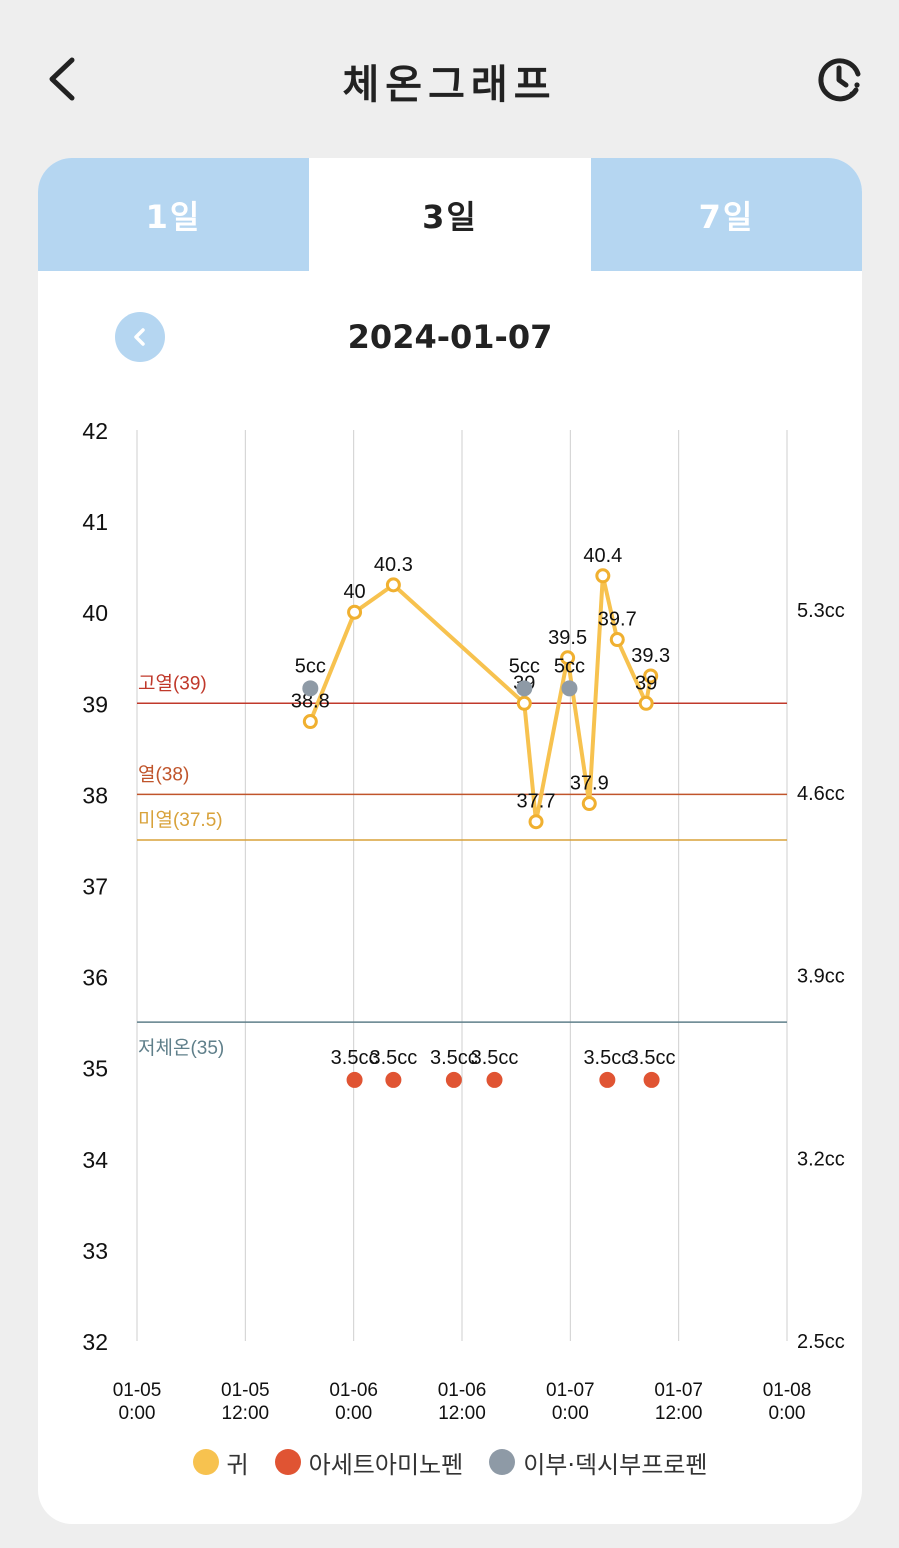 The image size is (899, 1548). Describe the element at coordinates (95, 795) in the screenshot. I see `y-tick-label: 38` at that location.